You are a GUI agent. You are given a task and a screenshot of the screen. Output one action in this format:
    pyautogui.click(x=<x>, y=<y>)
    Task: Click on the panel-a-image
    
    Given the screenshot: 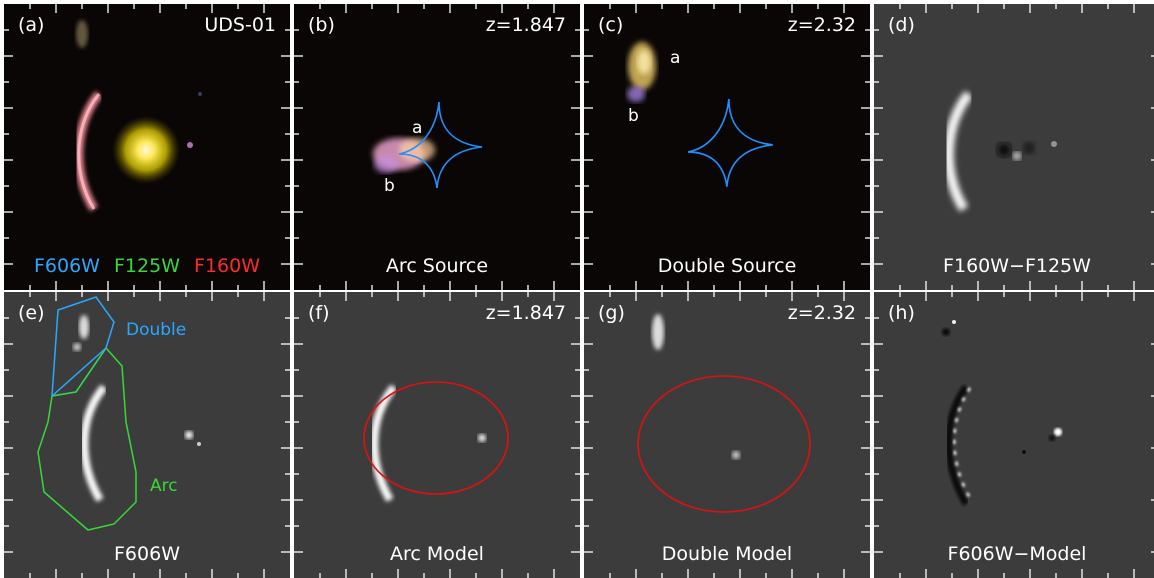 What is the action you would take?
    pyautogui.click(x=147, y=147)
    